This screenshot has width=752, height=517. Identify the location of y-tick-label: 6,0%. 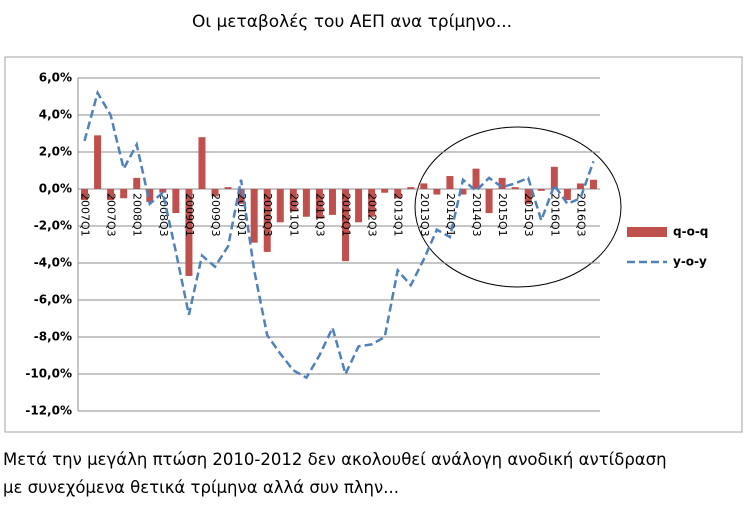
(55, 78).